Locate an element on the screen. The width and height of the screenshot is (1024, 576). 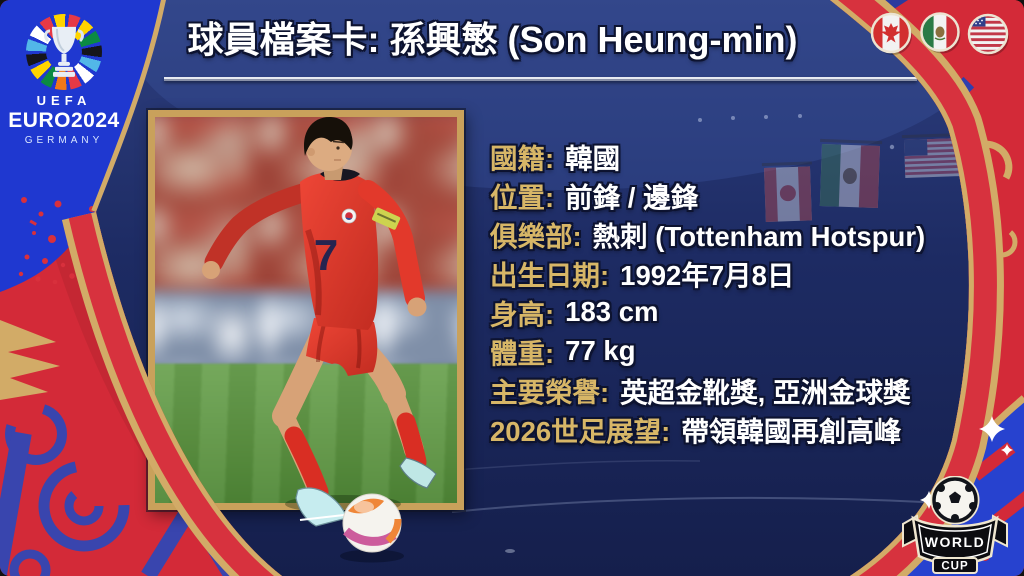
soccer-ball-icon is located at coordinates (955, 500).